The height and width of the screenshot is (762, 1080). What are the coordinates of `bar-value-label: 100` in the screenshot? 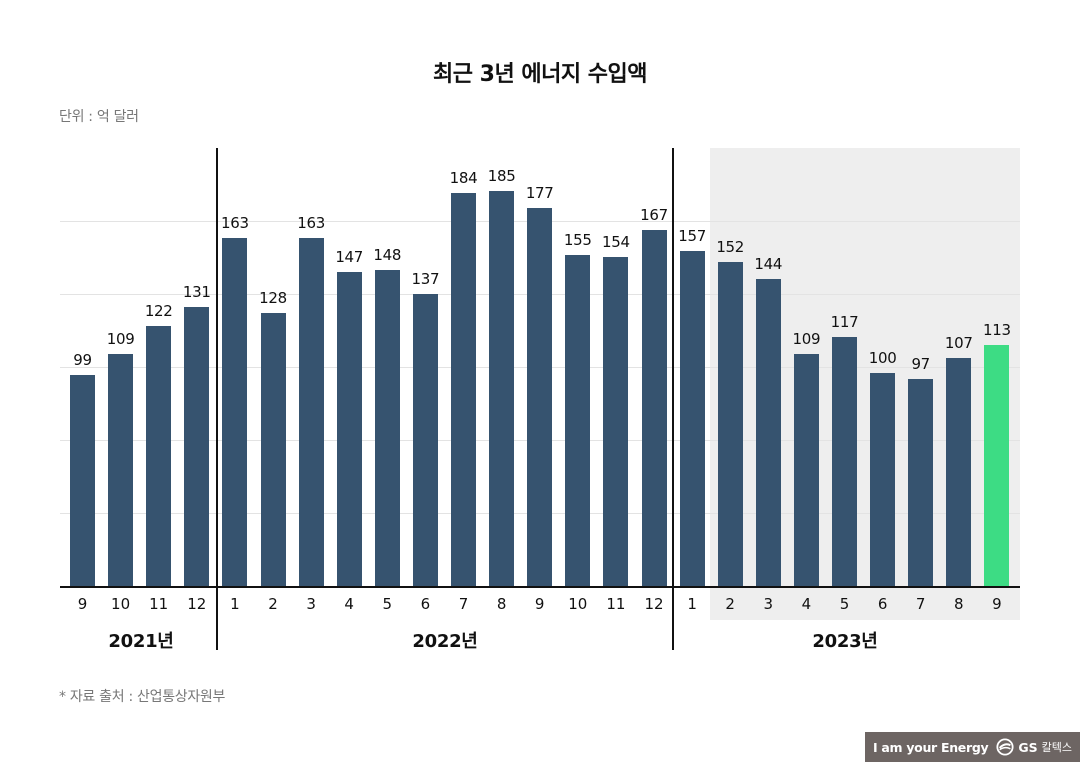 It's located at (882, 358).